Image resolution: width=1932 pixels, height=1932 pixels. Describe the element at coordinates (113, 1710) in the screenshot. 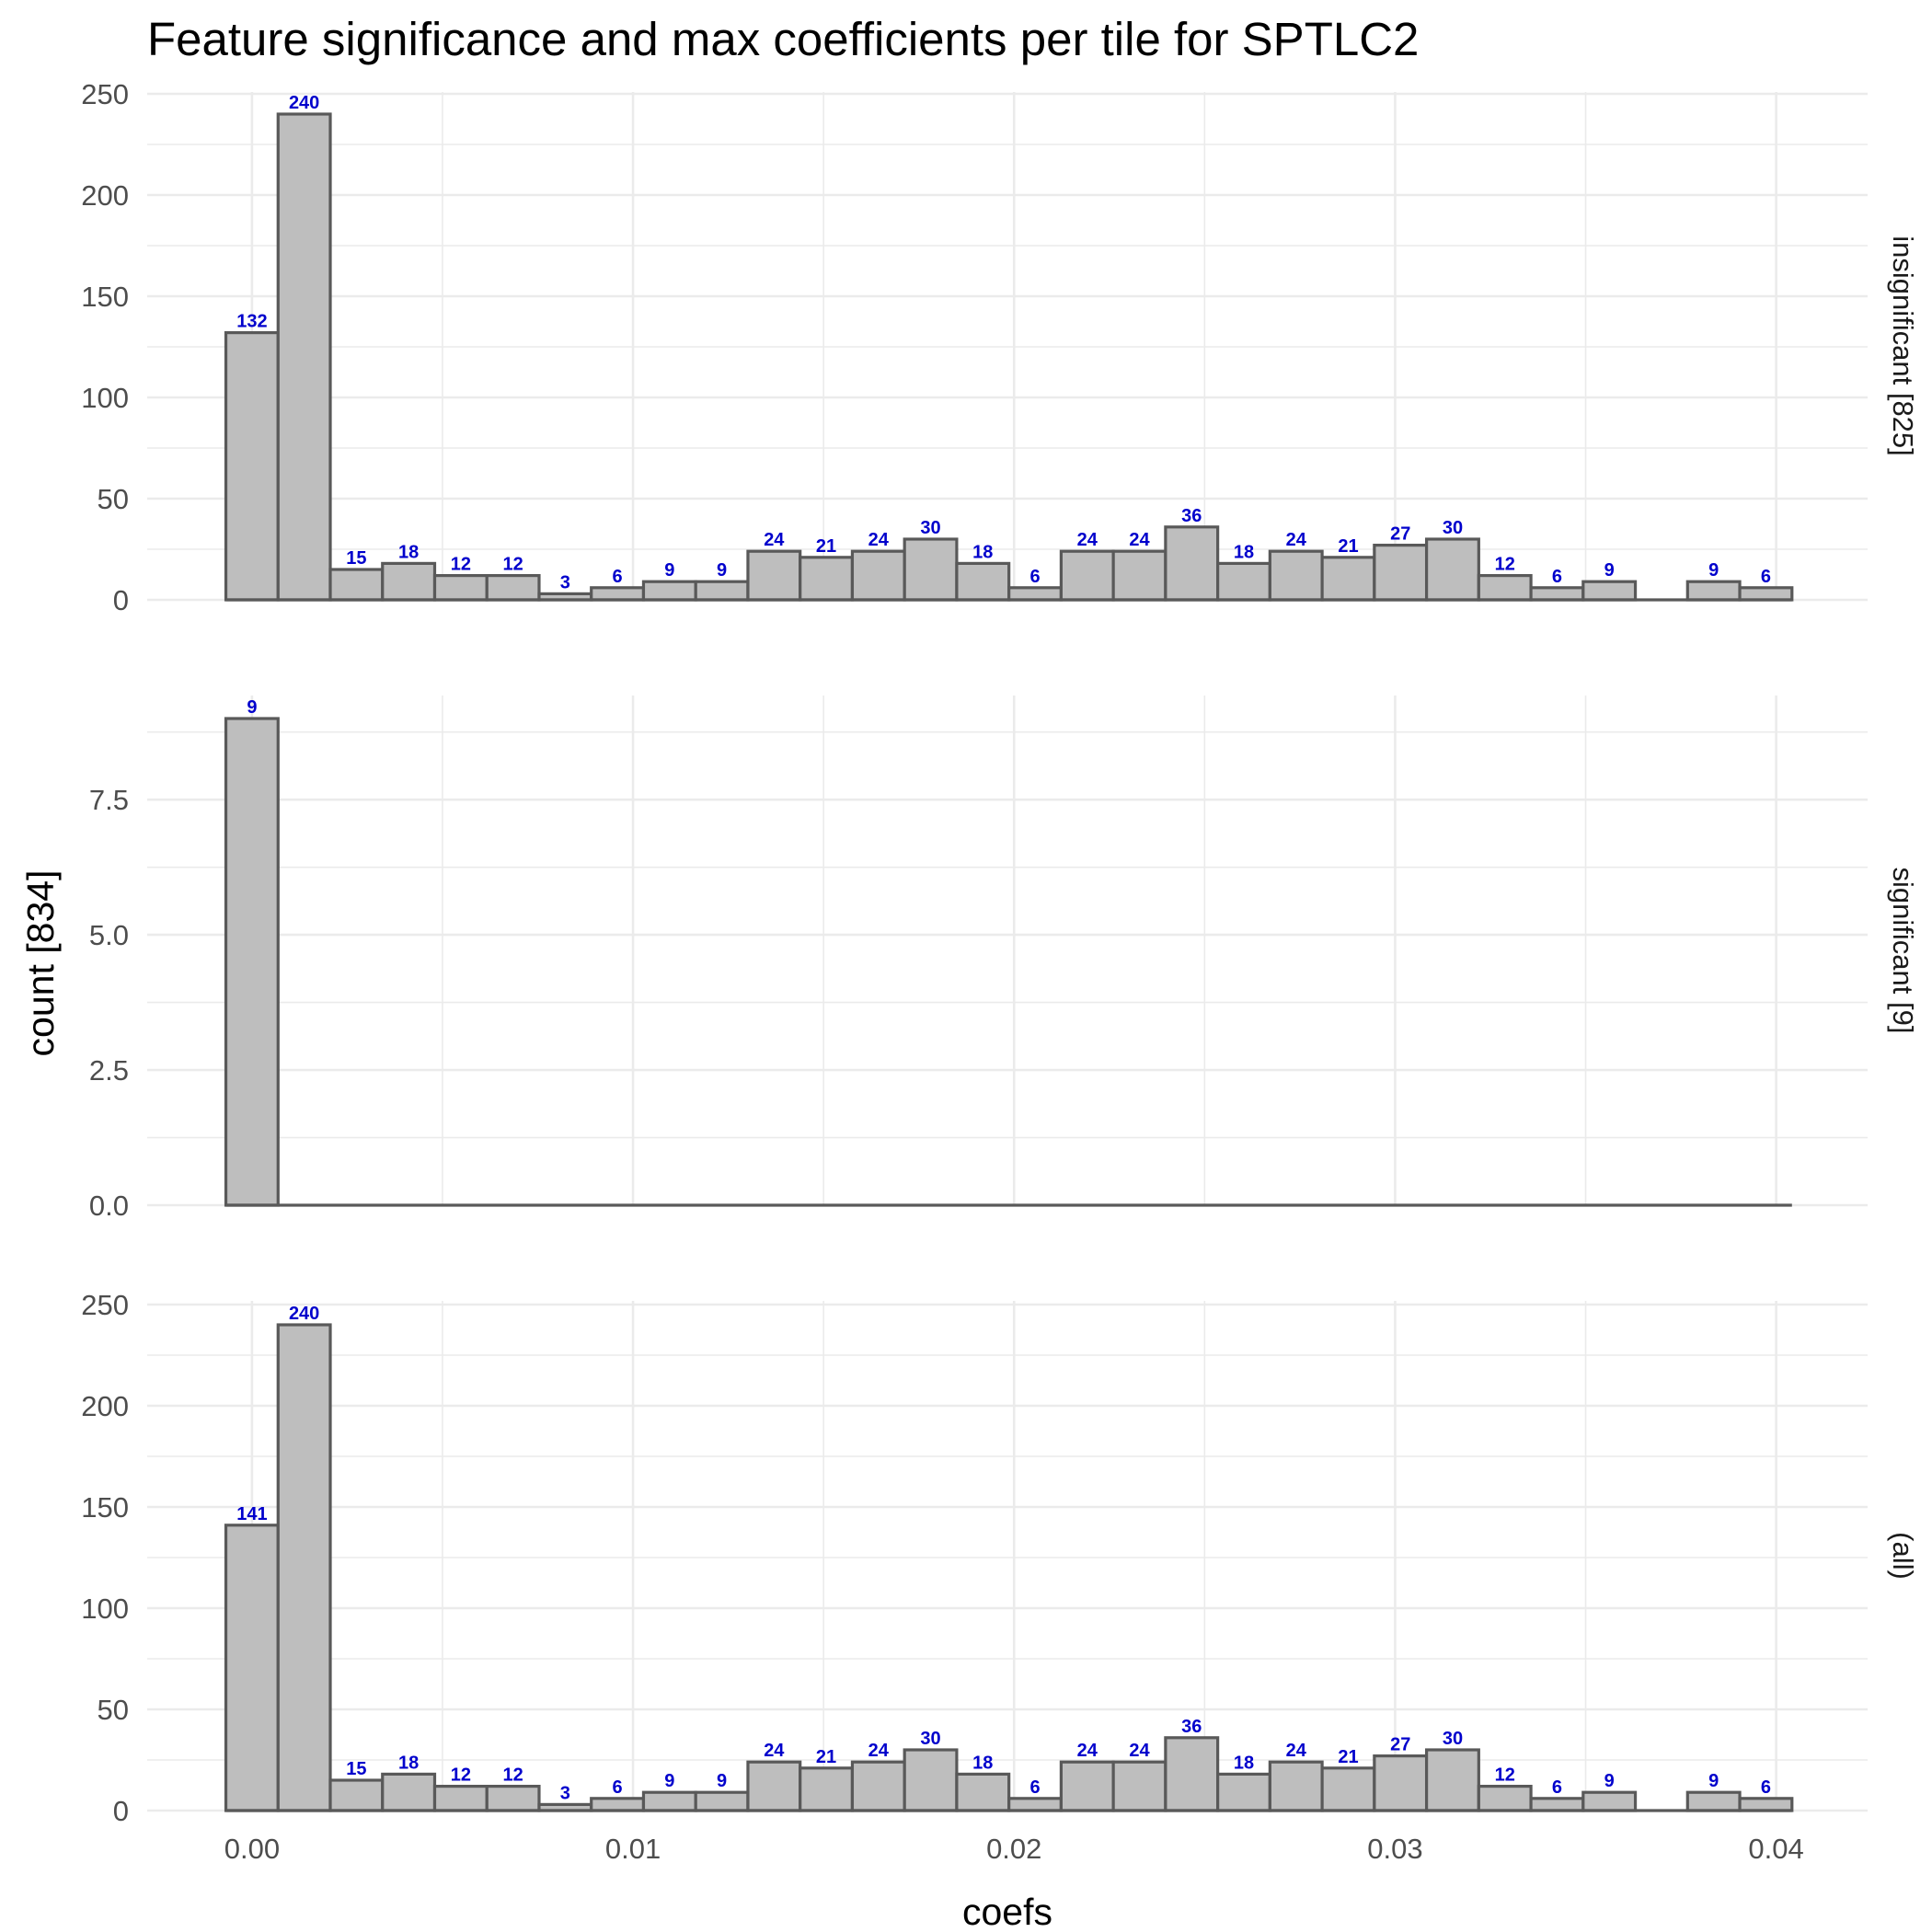

I see `y-tick-label: 50` at that location.